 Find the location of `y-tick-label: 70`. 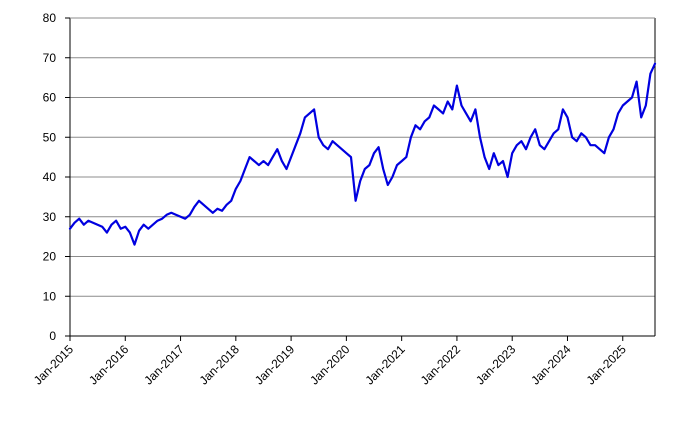

y-tick-label: 70 is located at coordinates (50, 58).